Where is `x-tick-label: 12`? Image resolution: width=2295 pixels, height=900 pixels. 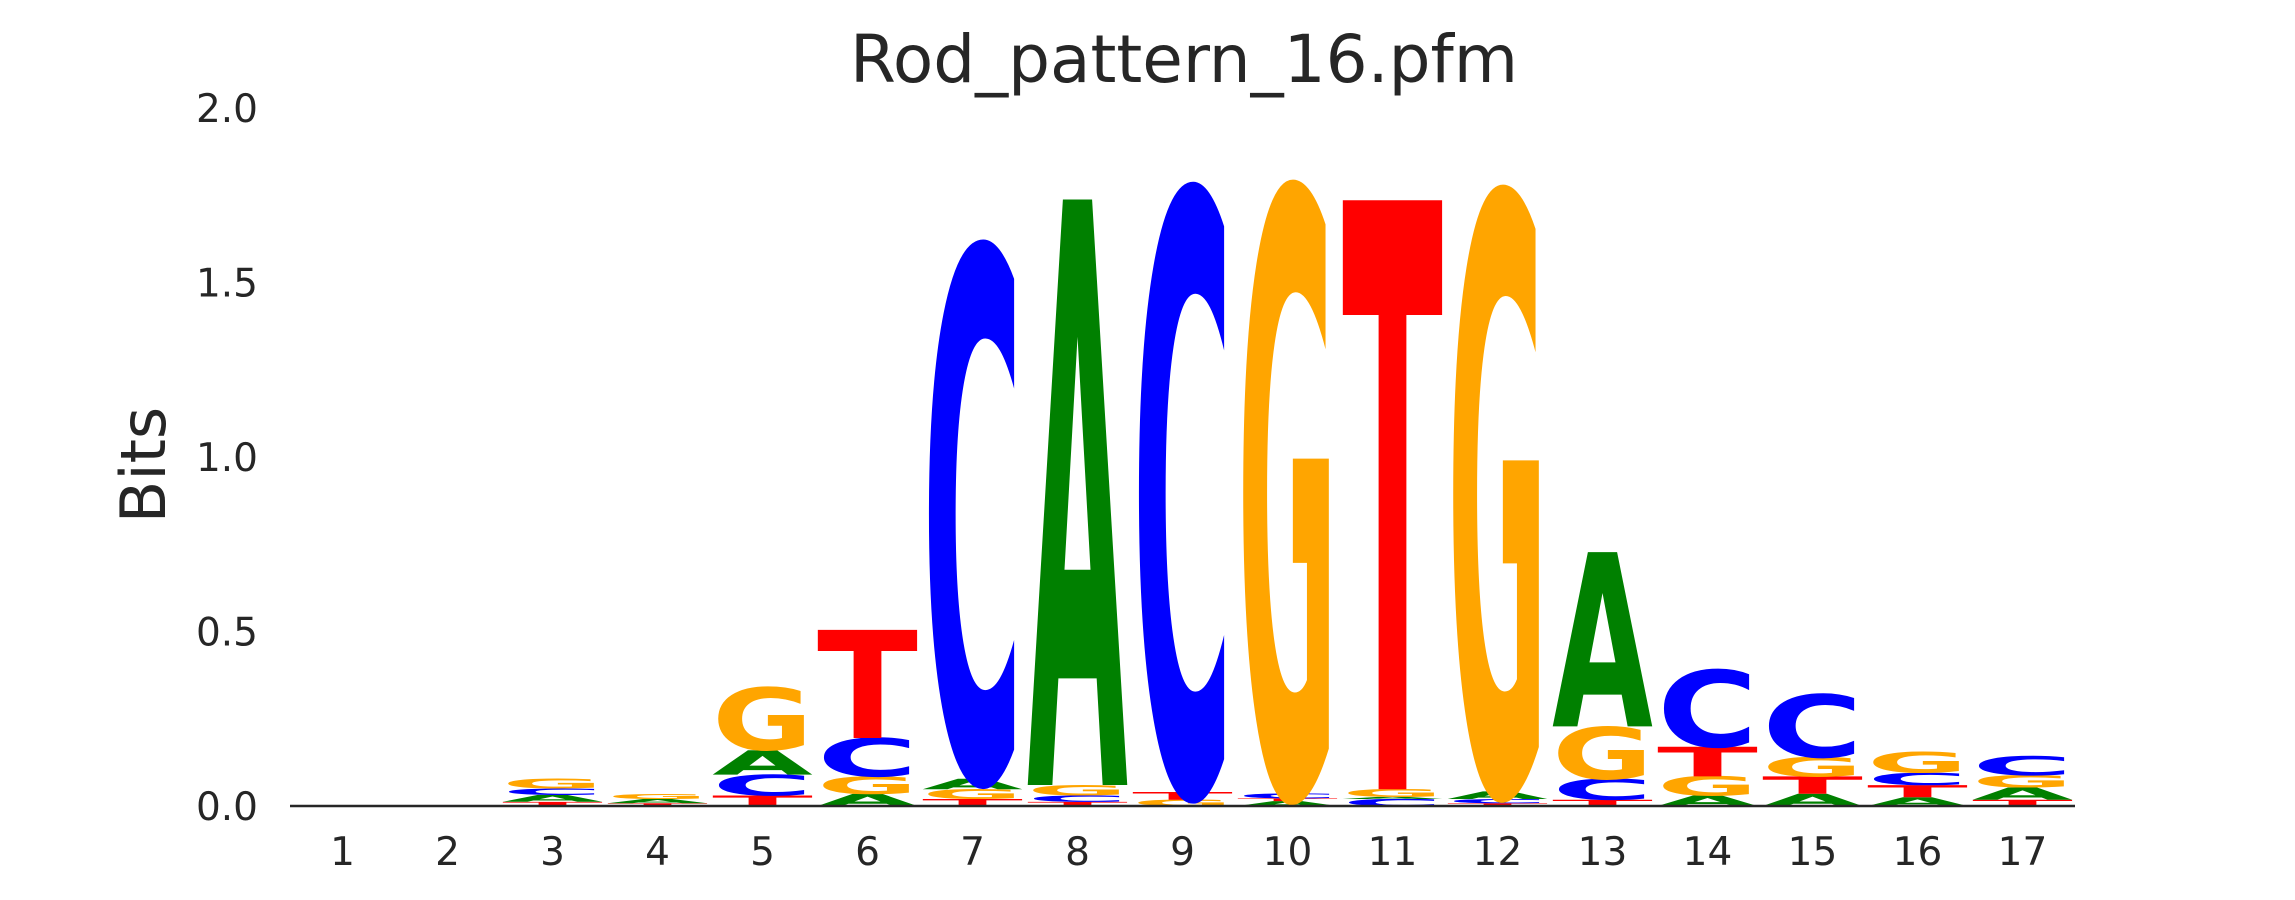 x-tick-label: 12 is located at coordinates (1498, 852).